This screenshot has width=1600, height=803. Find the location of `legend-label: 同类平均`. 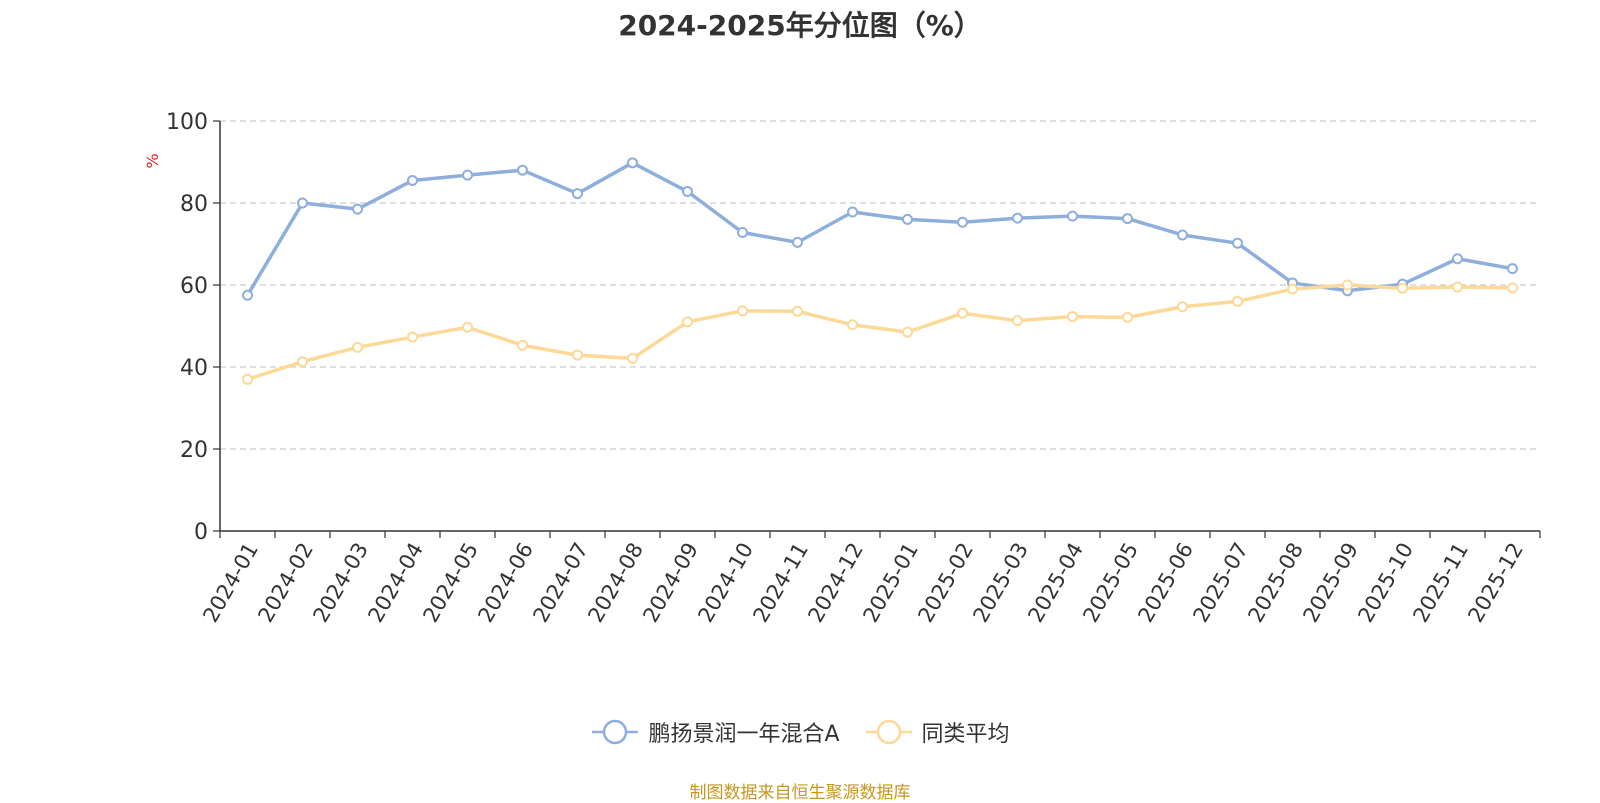

legend-label: 同类平均 is located at coordinates (965, 734).